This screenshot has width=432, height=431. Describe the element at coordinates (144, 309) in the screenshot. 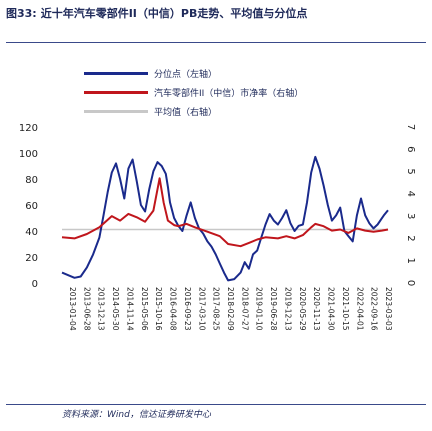

I see `x-axis-tick-label: 2015-05-06` at that location.